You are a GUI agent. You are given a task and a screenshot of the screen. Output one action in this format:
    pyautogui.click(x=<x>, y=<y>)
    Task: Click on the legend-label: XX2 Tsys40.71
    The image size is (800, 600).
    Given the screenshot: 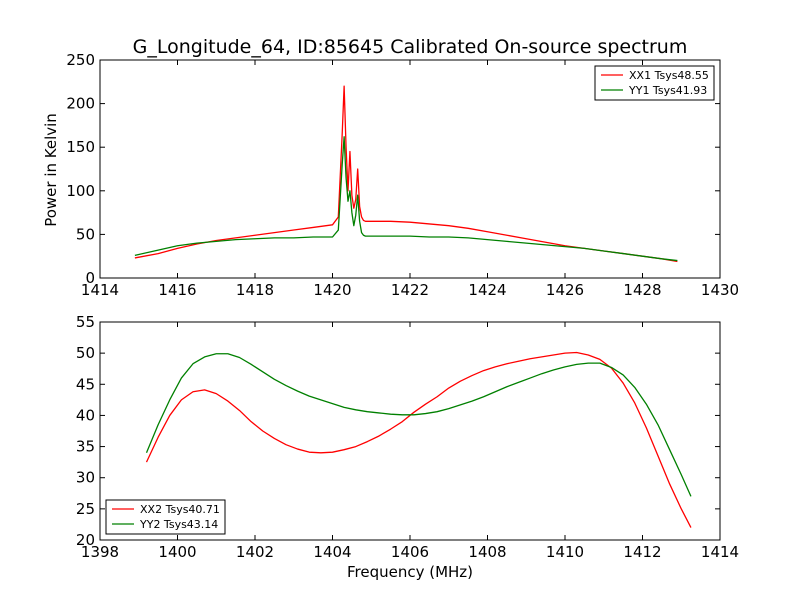 What is the action you would take?
    pyautogui.click(x=180, y=509)
    